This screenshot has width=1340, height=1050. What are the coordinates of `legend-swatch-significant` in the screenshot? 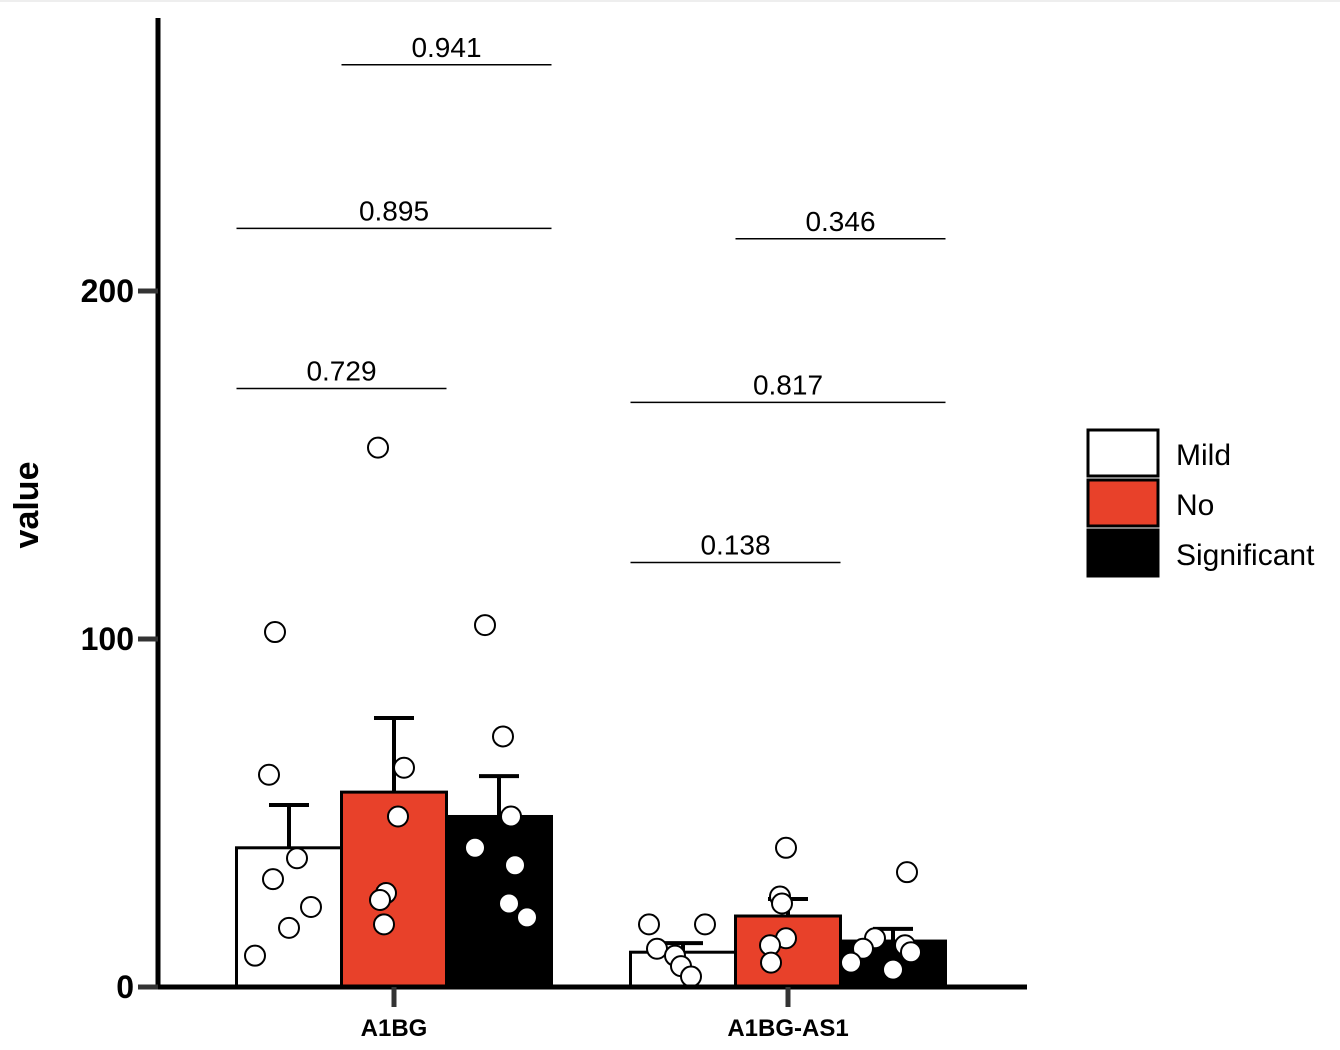 It's located at (1123, 553).